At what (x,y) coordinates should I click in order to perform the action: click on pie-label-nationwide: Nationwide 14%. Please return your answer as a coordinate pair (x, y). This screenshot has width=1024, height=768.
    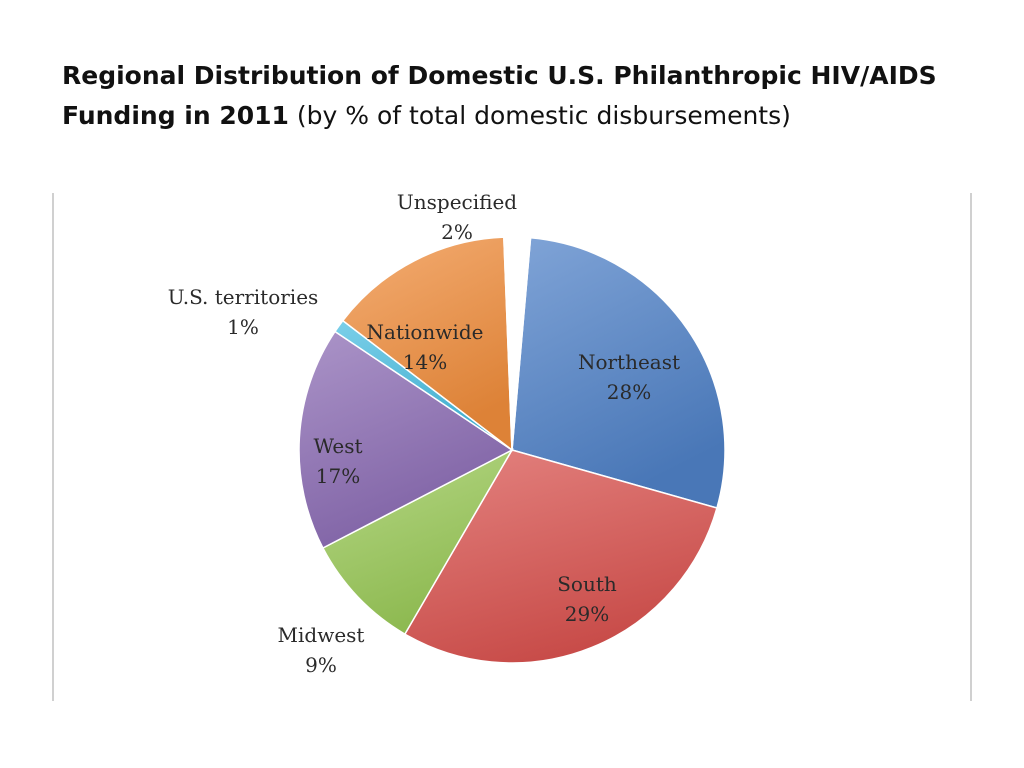
    Looking at the image, I should click on (425, 347).